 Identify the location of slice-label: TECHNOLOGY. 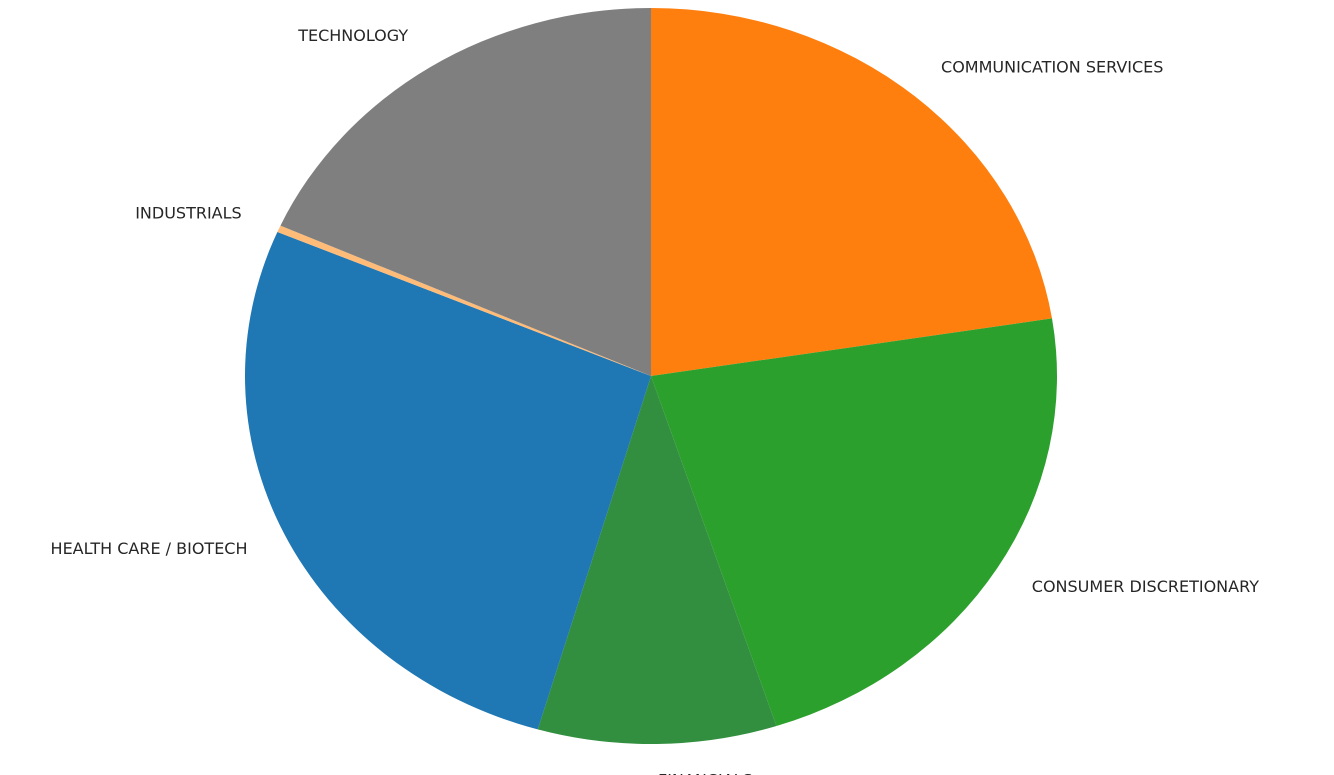
(352, 35).